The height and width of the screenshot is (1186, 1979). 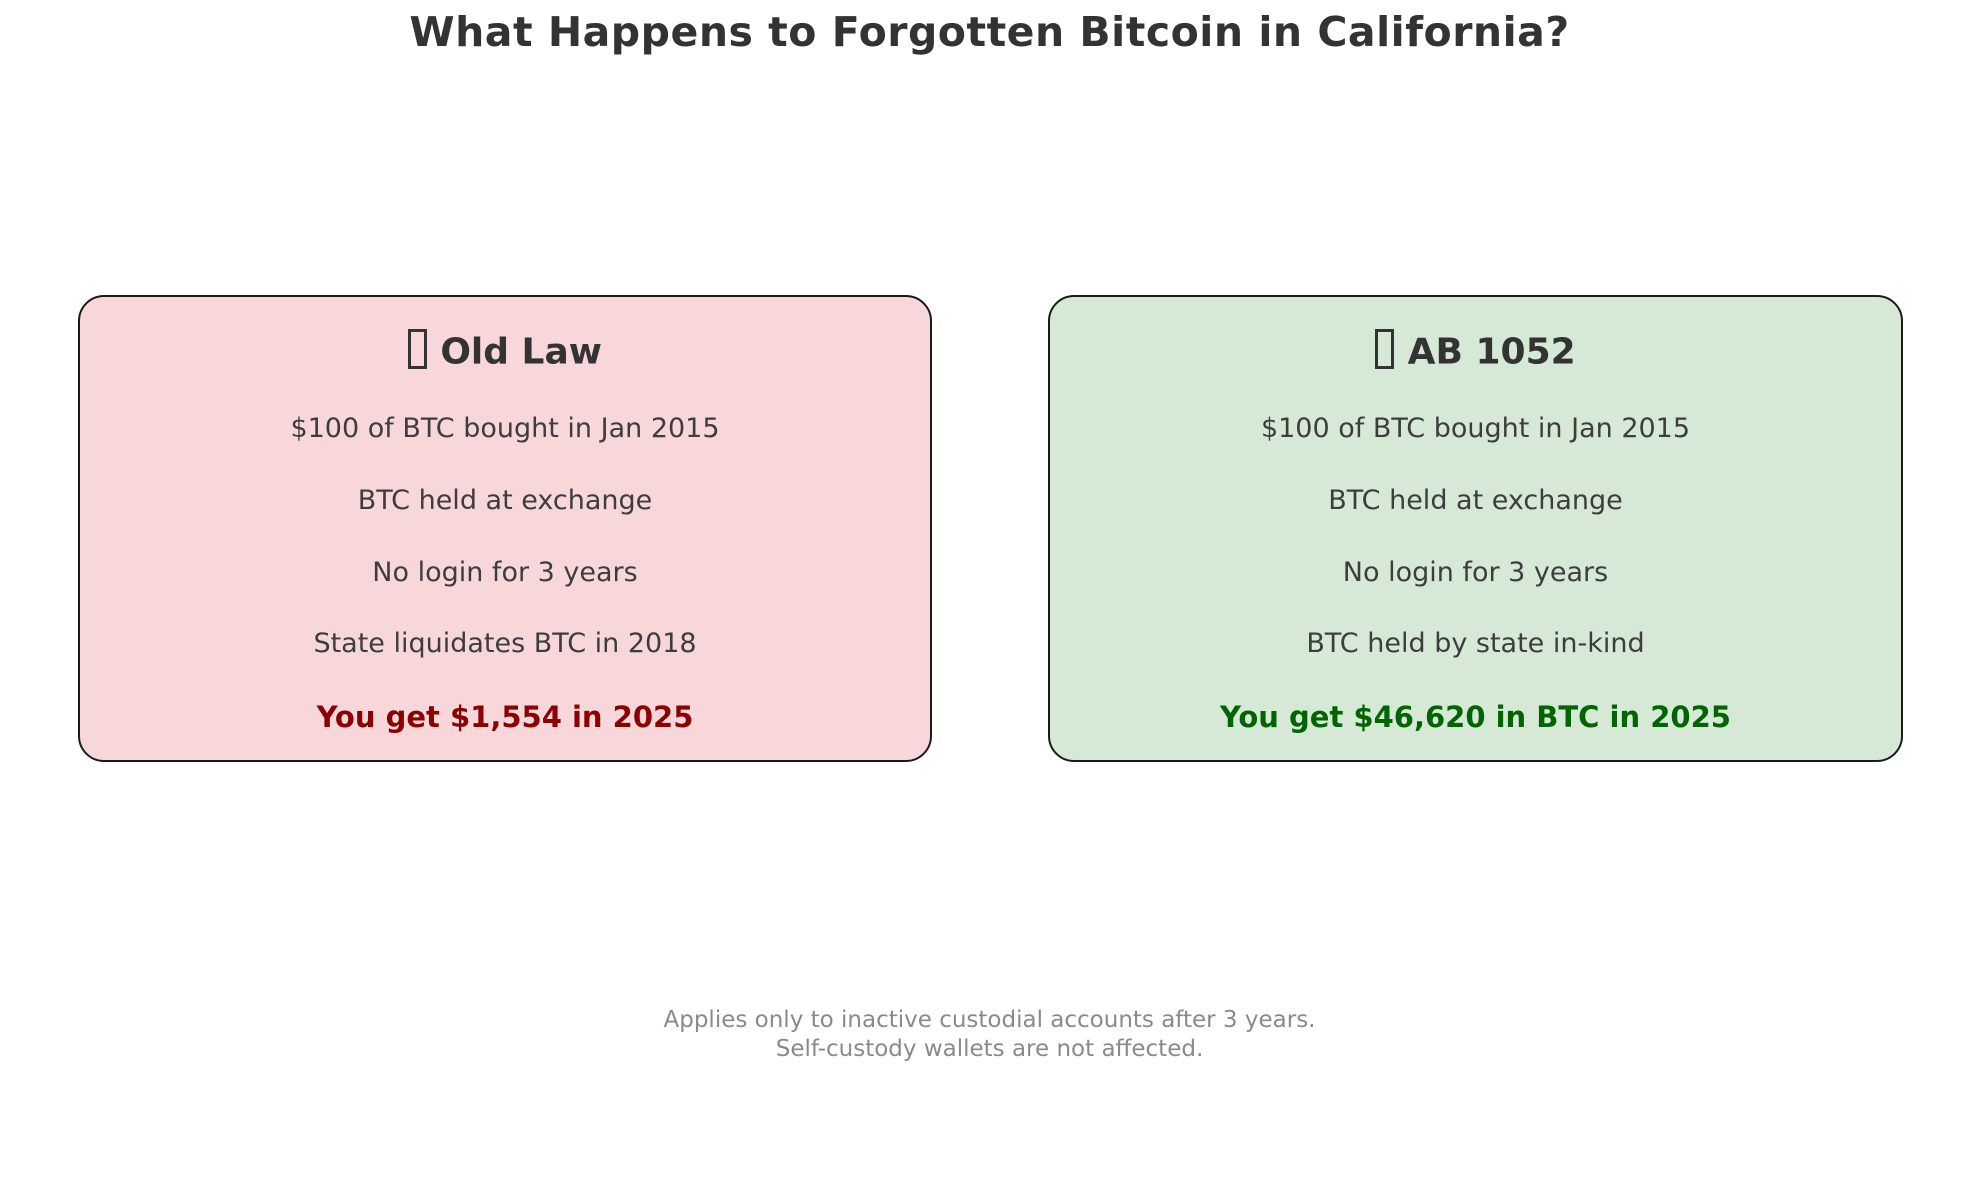 I want to click on old-law-card-title: Old Law, so click(x=521, y=352).